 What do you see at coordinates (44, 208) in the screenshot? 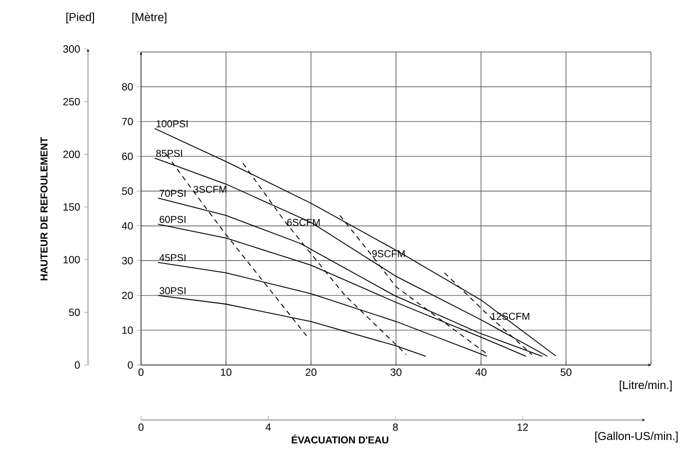
I see `text: HAUTEUR DE REFOULEMENT` at bounding box center [44, 208].